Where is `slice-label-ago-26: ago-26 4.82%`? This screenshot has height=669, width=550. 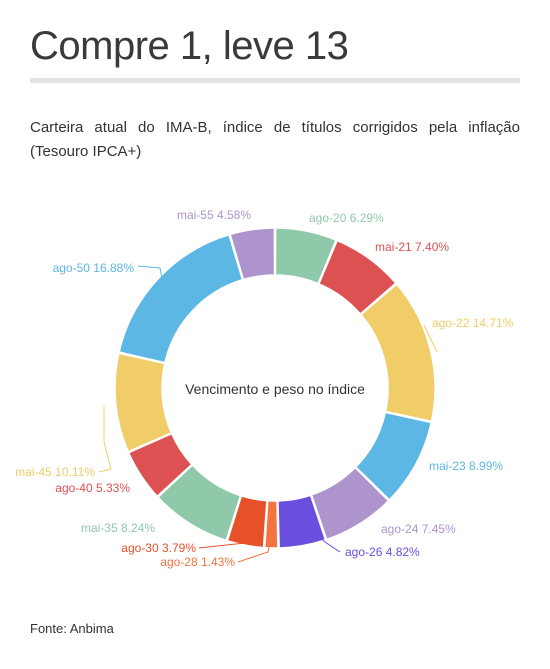 slice-label-ago-26: ago-26 4.82% is located at coordinates (382, 552).